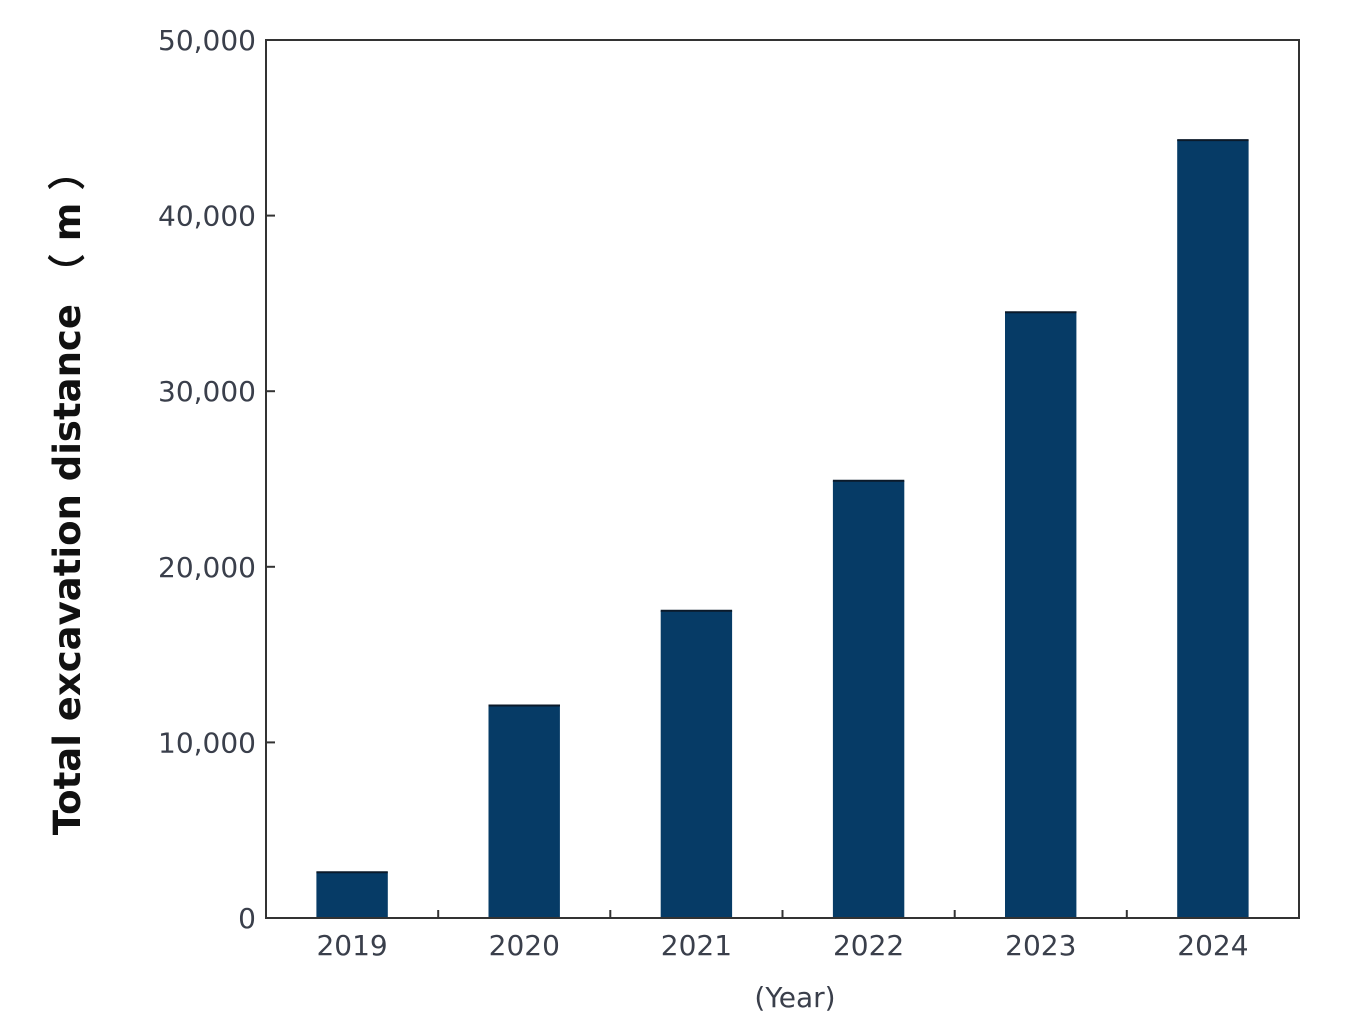  I want to click on y-tick-label-0: 0, so click(247, 918).